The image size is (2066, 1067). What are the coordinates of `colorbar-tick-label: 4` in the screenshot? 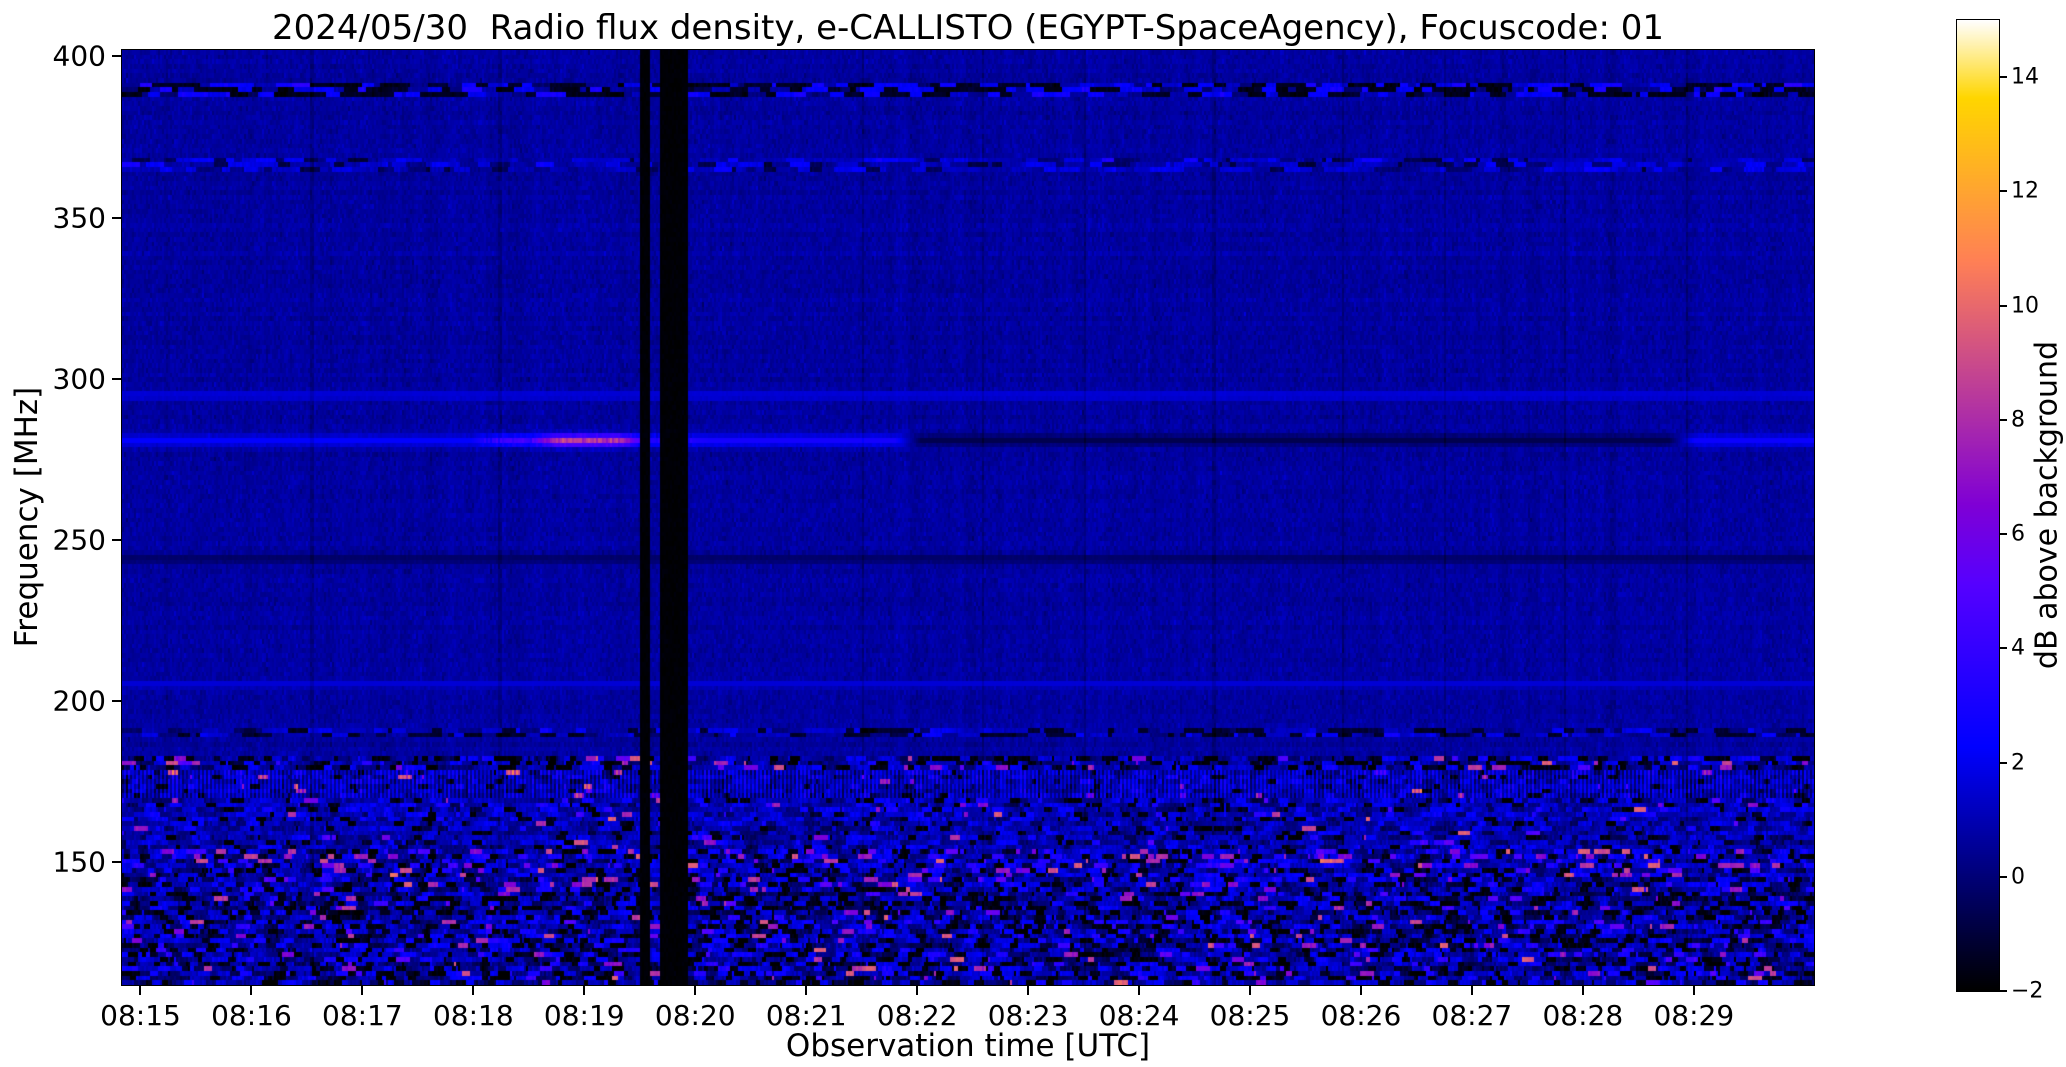 It's located at (2018, 648).